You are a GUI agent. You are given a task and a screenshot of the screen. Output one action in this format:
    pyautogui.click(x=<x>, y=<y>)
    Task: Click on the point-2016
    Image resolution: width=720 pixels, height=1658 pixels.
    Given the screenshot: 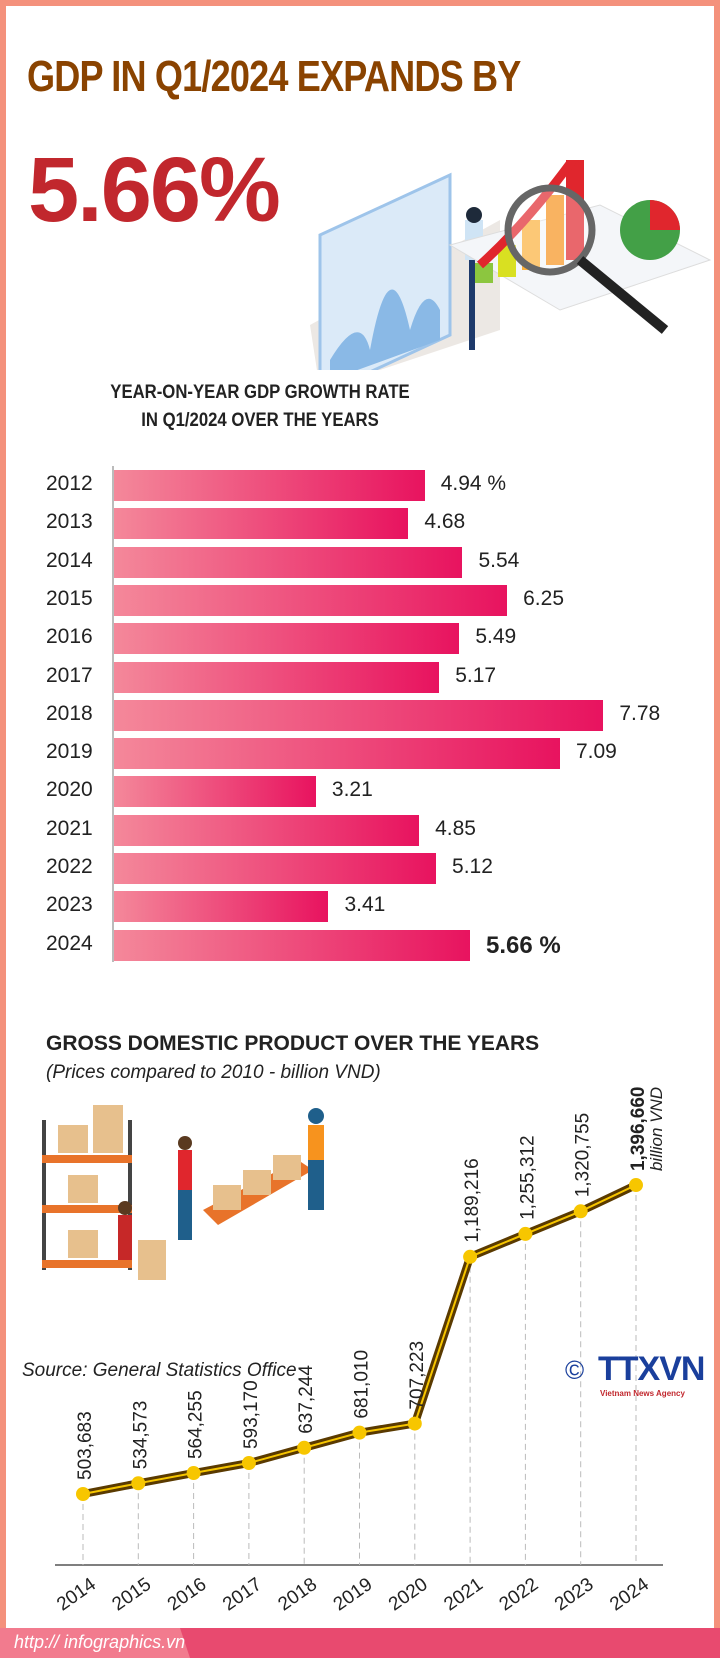 What is the action you would take?
    pyautogui.click(x=193, y=1473)
    